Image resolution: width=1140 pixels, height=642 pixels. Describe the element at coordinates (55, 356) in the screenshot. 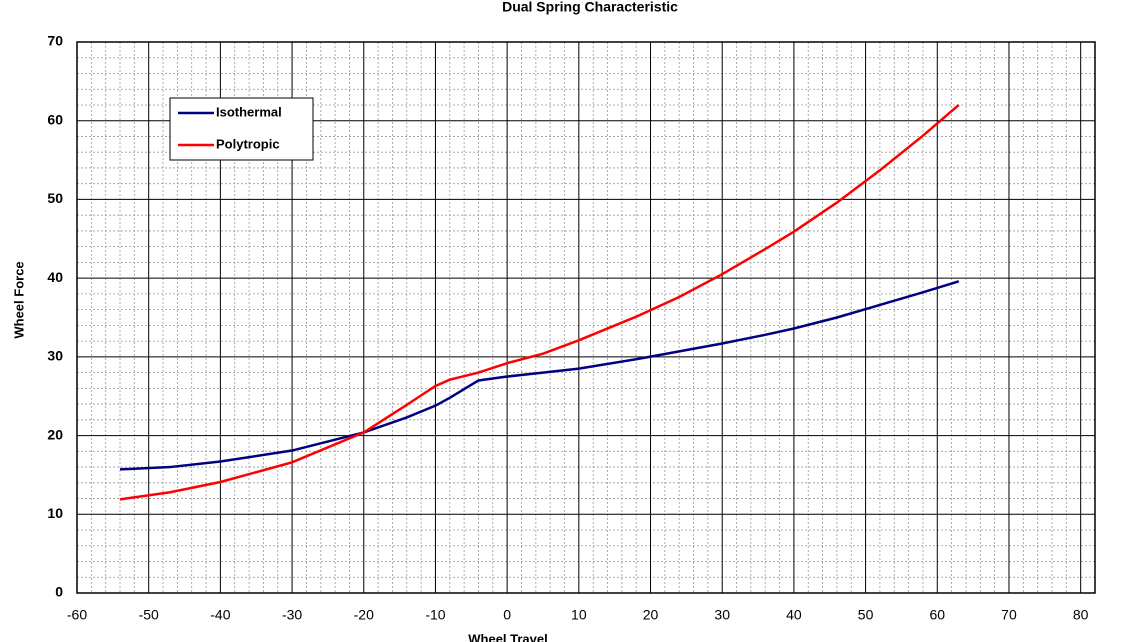

I see `y-tick-label: 30` at that location.